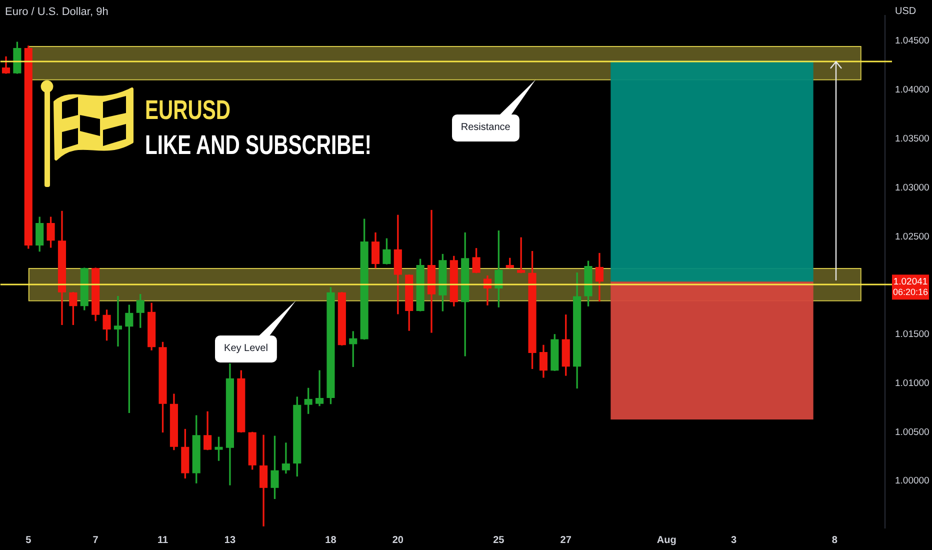 This screenshot has width=932, height=550. What do you see at coordinates (835, 540) in the screenshot?
I see `x-tick-label: 8` at bounding box center [835, 540].